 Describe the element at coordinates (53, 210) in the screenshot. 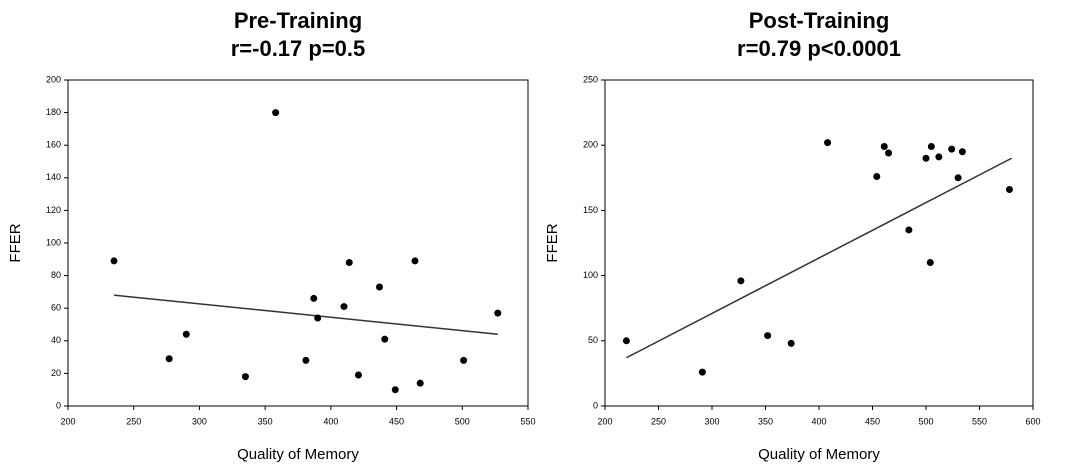

I see `y-tick-label: 120` at that location.